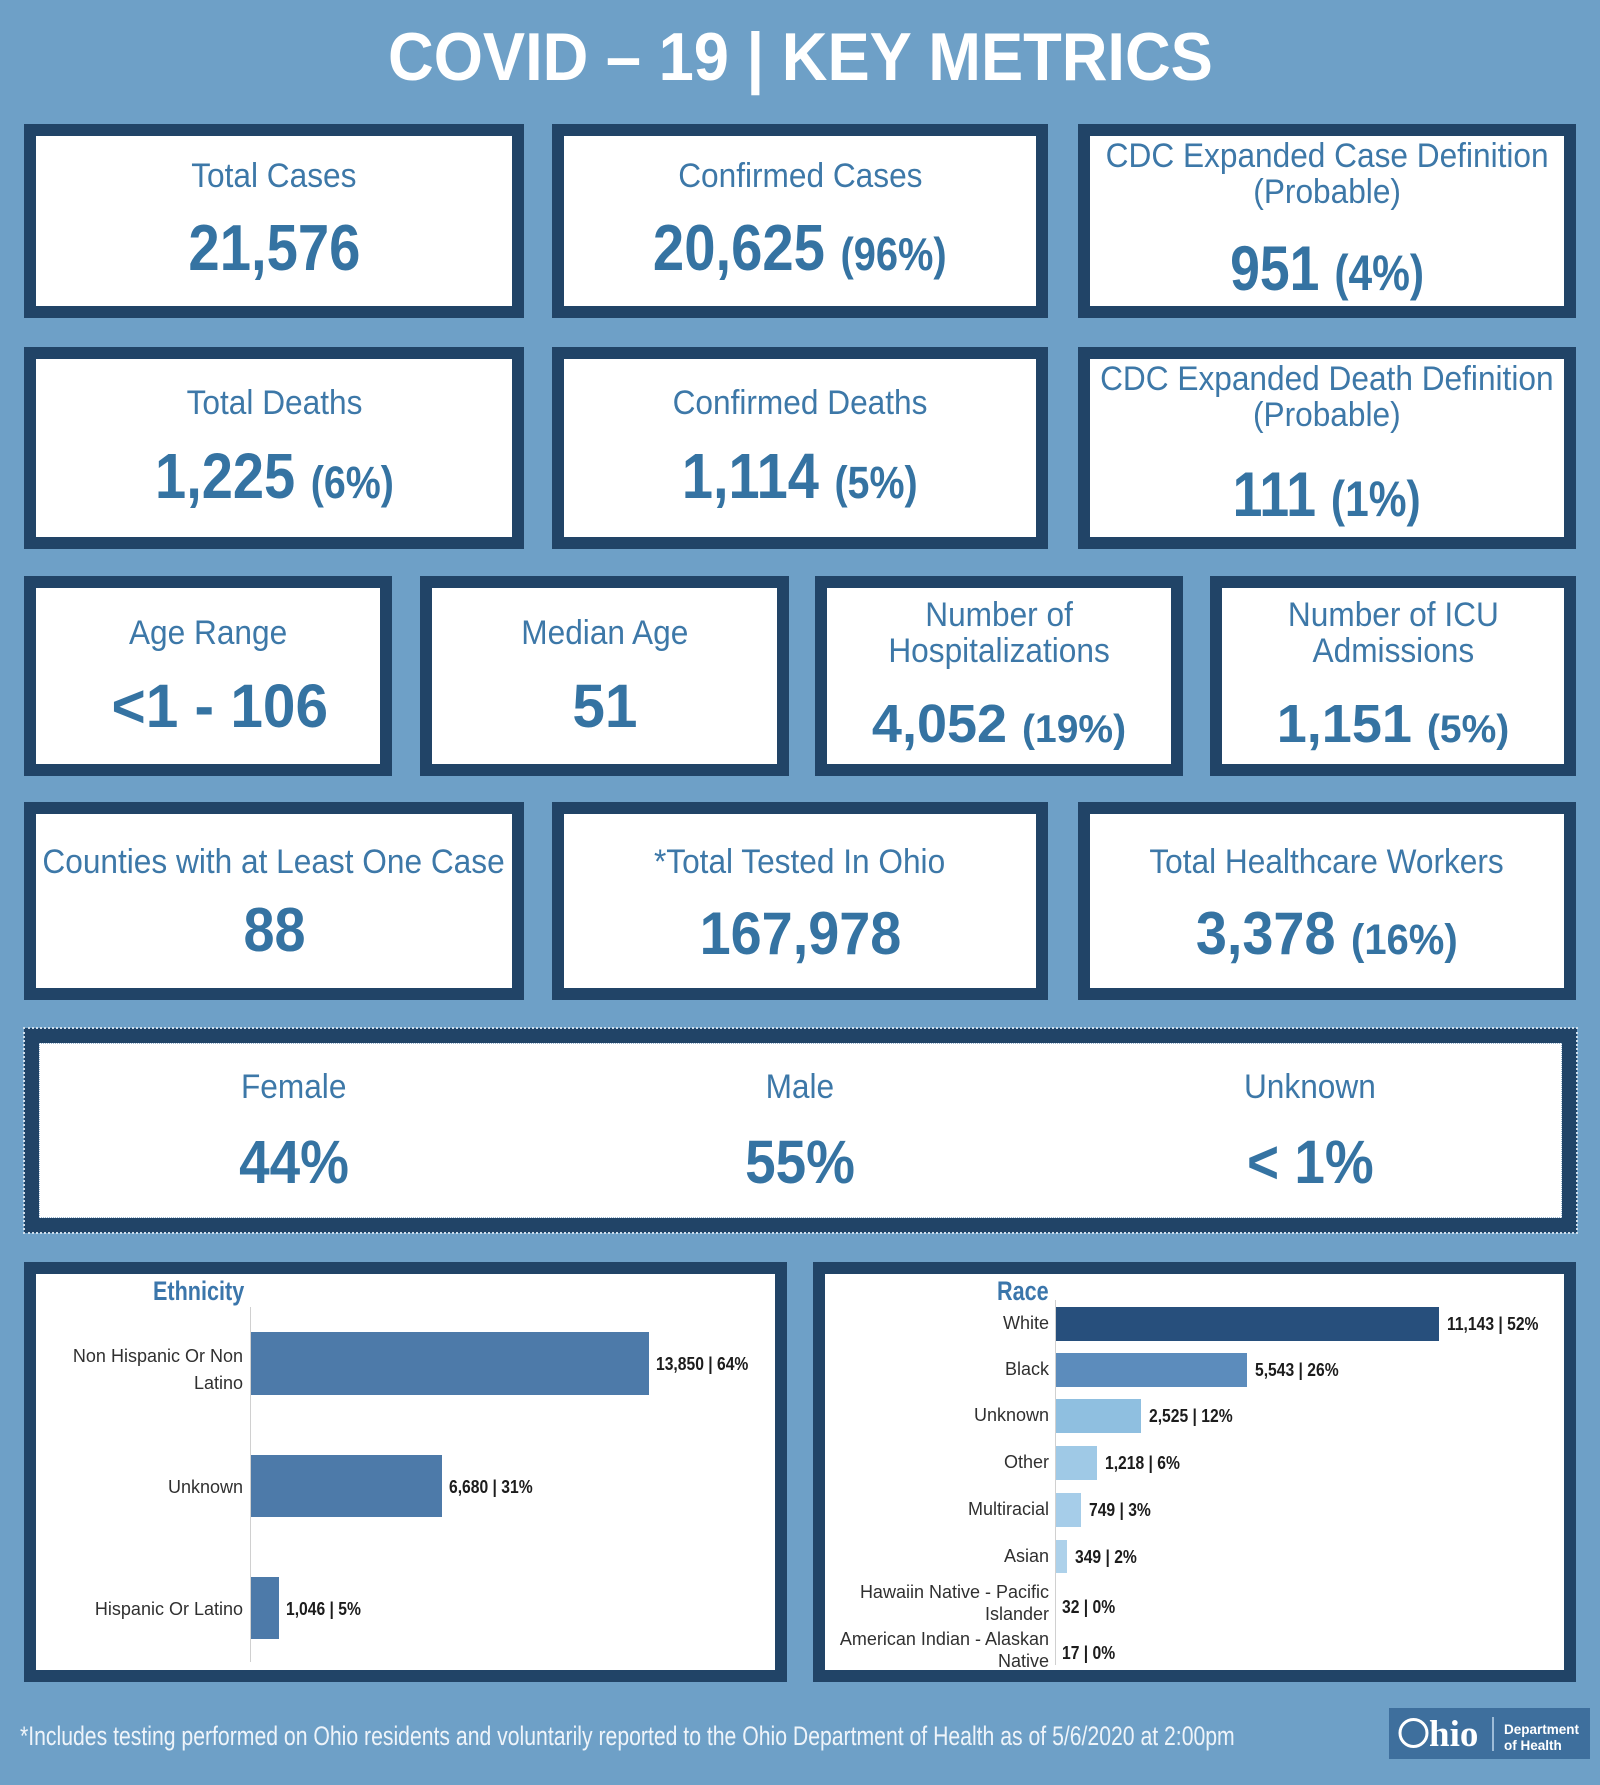 The image size is (1600, 1785). I want to click on svg-text: of Health, so click(1533, 1745).